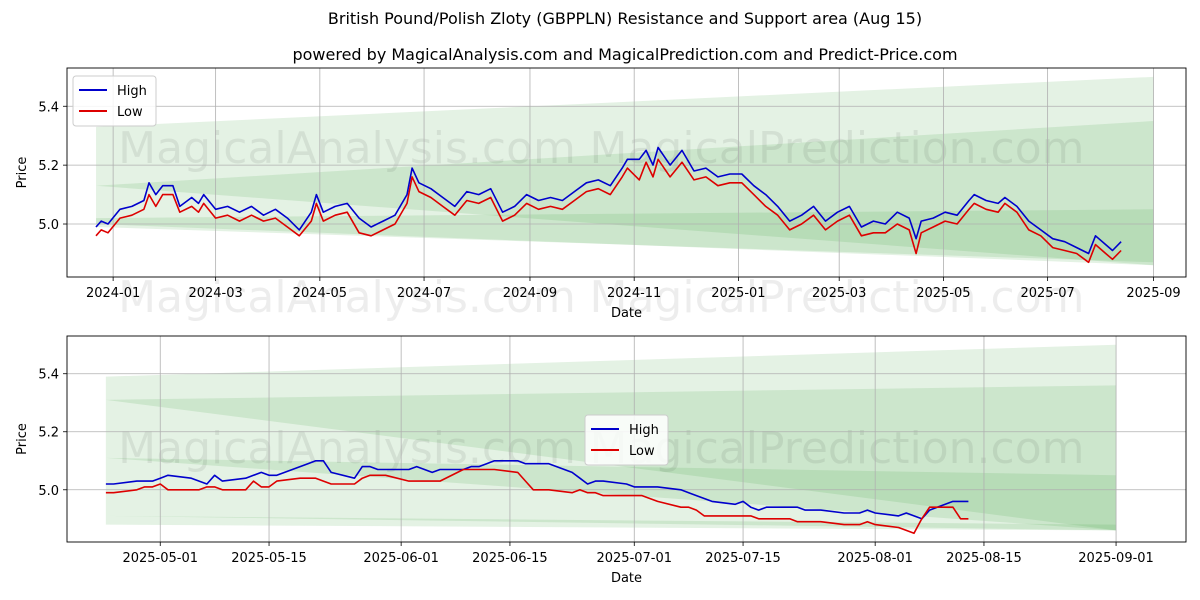 The width and height of the screenshot is (1200, 600). What do you see at coordinates (1047, 293) in the screenshot?
I see `x-tick-label: 2025-07` at bounding box center [1047, 293].